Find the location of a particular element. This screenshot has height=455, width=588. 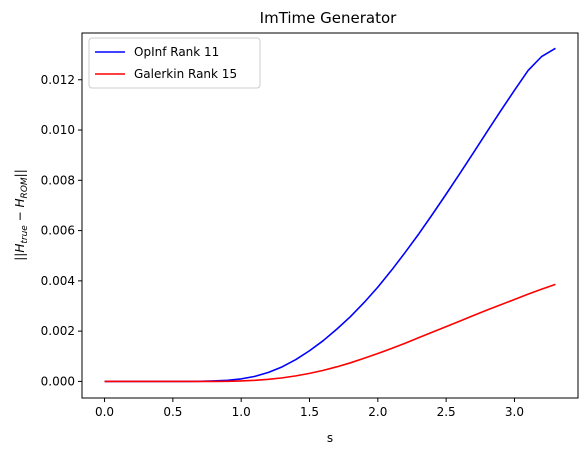

y-tick-label: 0.012 is located at coordinates (58, 80).